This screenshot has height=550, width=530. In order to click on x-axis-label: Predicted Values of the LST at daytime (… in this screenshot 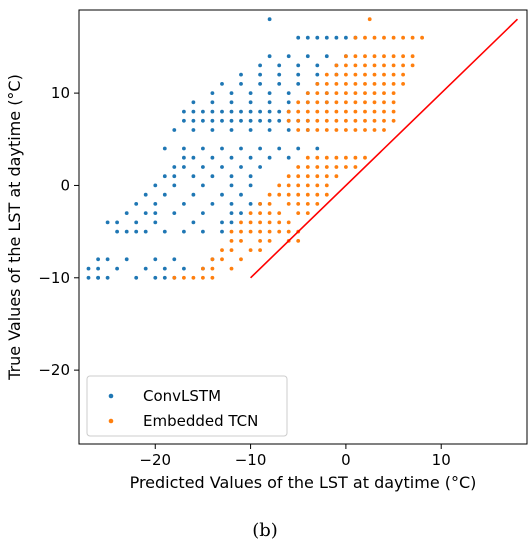, I will do `click(303, 482)`.